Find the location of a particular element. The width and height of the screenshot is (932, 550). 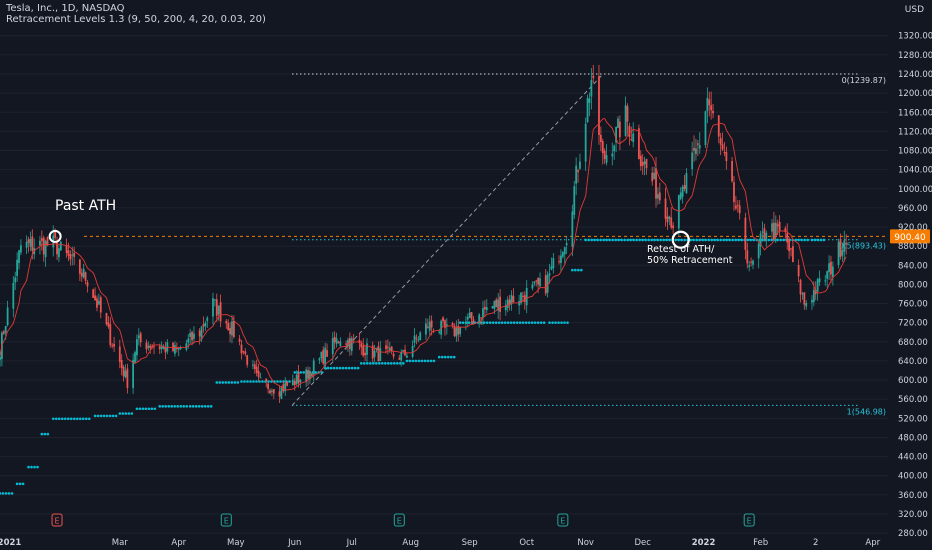

y-tick-label: 1320.00 is located at coordinates (915, 37).